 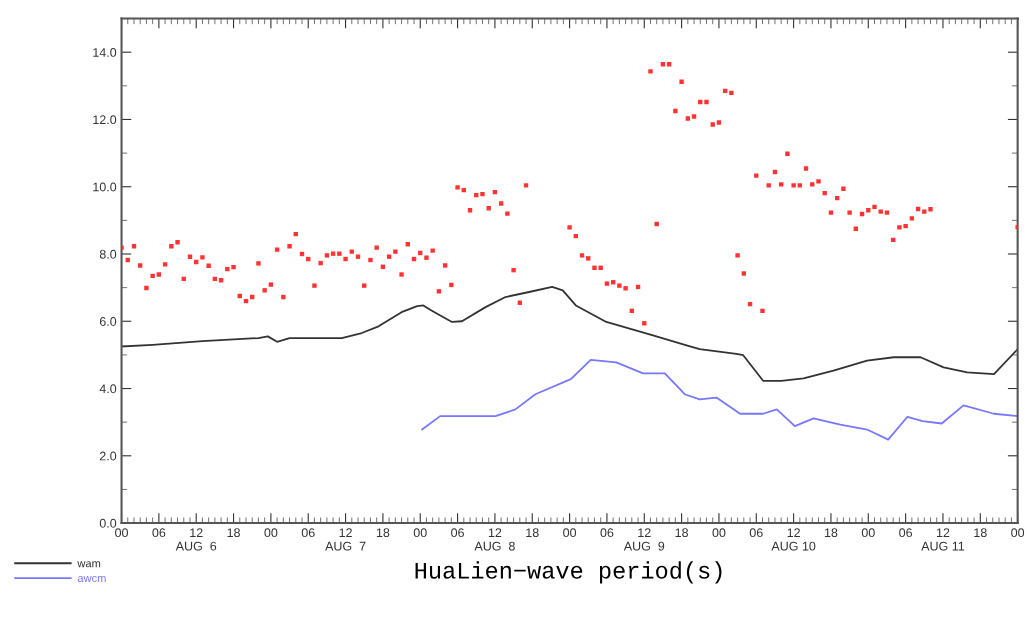 I want to click on y-tick-label: 4.0, so click(x=108, y=389).